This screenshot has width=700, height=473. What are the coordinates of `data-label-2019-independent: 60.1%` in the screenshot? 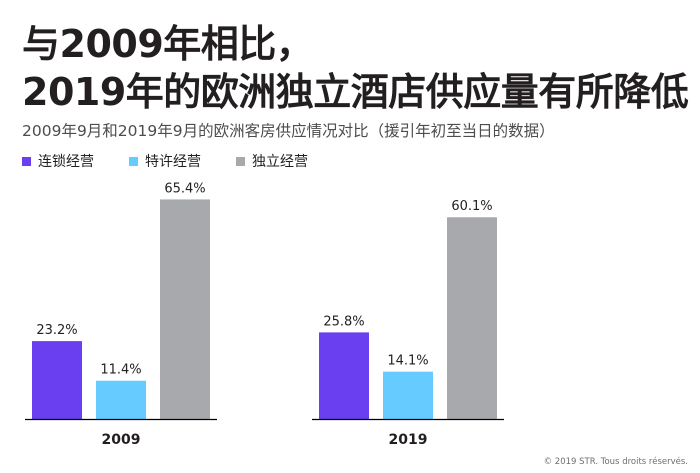 It's located at (471, 206).